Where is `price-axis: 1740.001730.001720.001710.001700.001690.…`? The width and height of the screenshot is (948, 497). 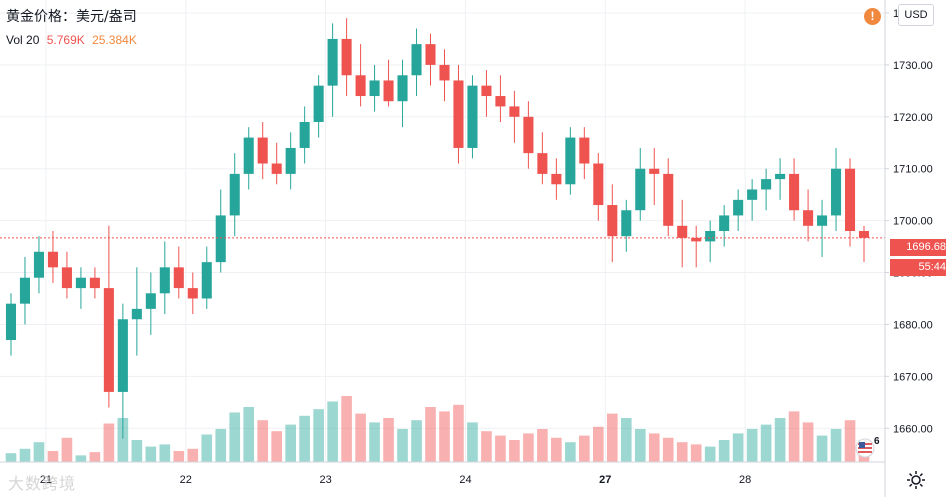
price-axis: 1740.001730.001720.001710.001700.001690.… is located at coordinates (909, 221).